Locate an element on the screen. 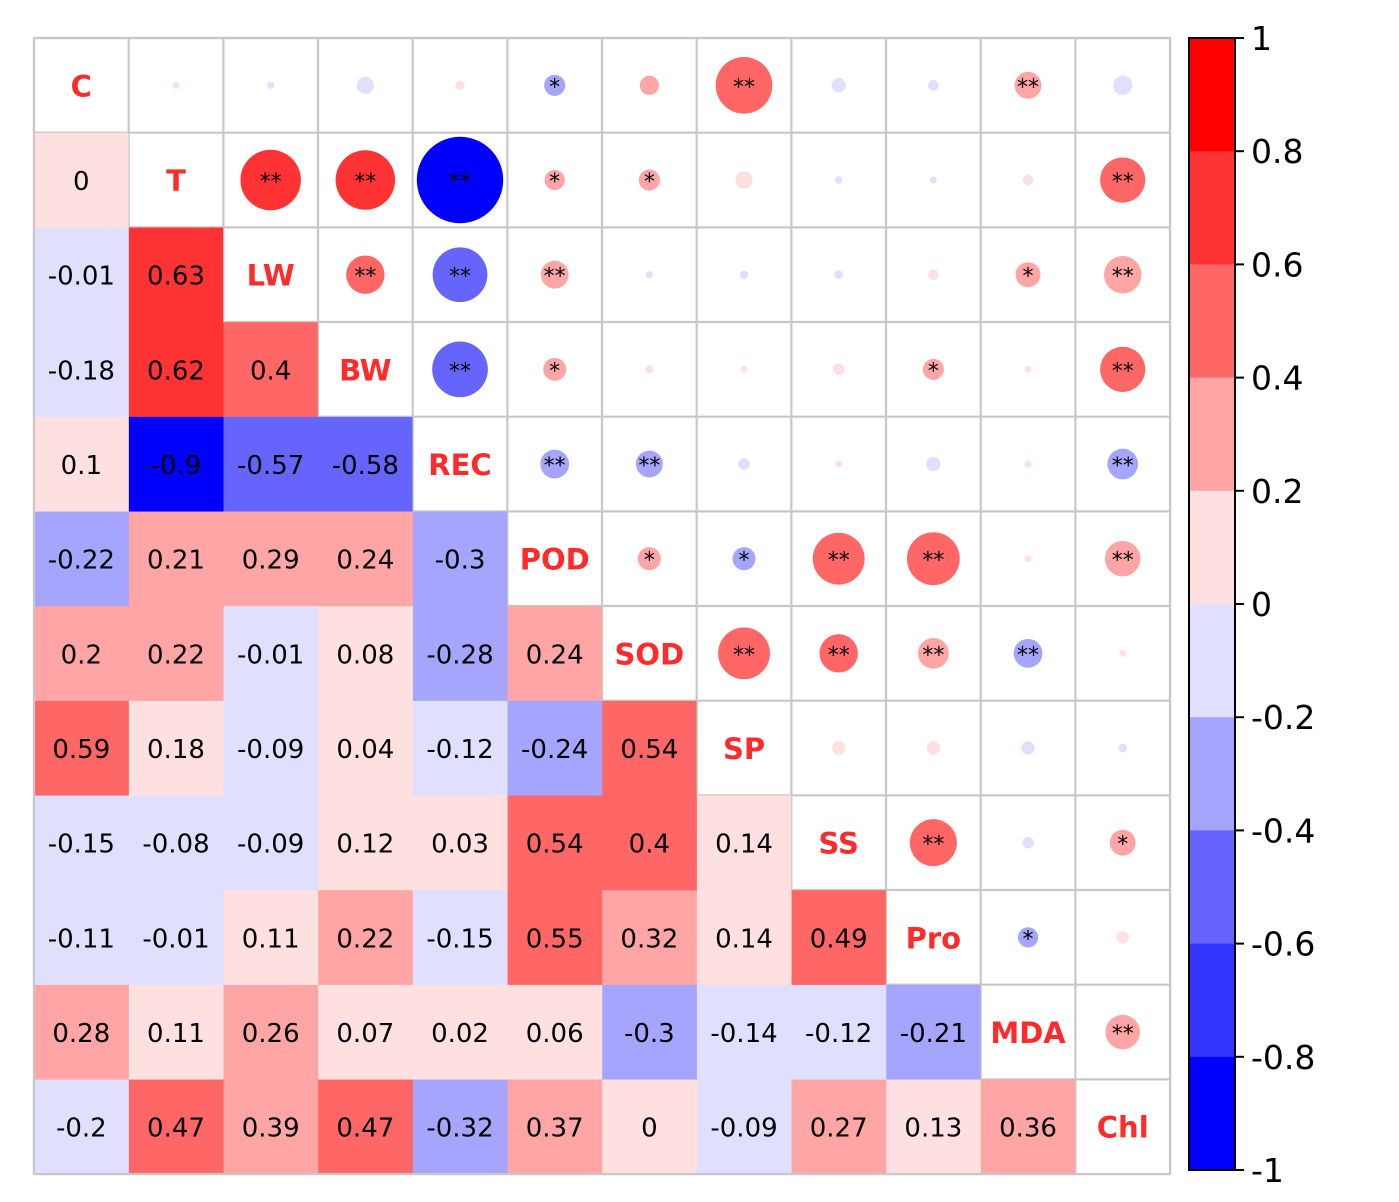 This screenshot has height=1202, width=1399. variable-label: POD is located at coordinates (555, 560).